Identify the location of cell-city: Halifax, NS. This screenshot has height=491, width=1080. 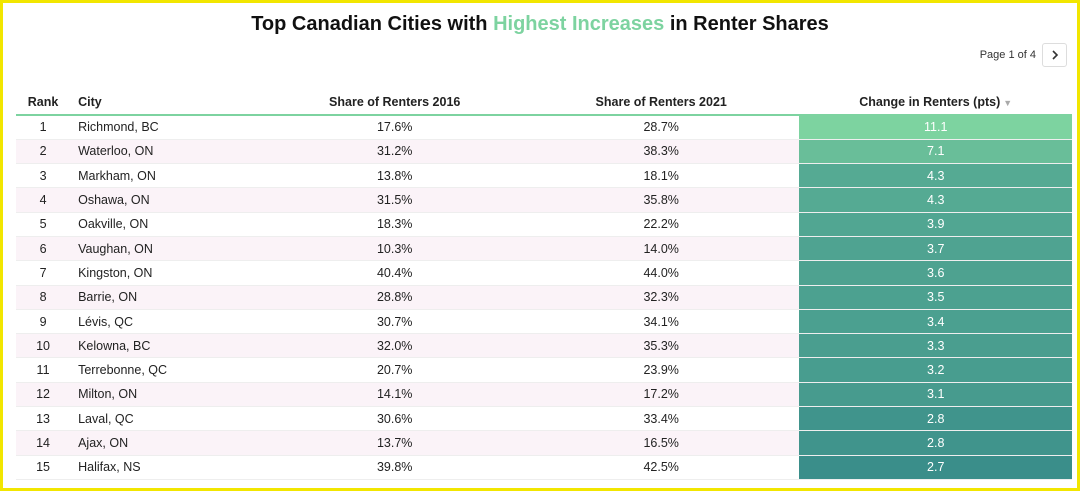
(168, 467).